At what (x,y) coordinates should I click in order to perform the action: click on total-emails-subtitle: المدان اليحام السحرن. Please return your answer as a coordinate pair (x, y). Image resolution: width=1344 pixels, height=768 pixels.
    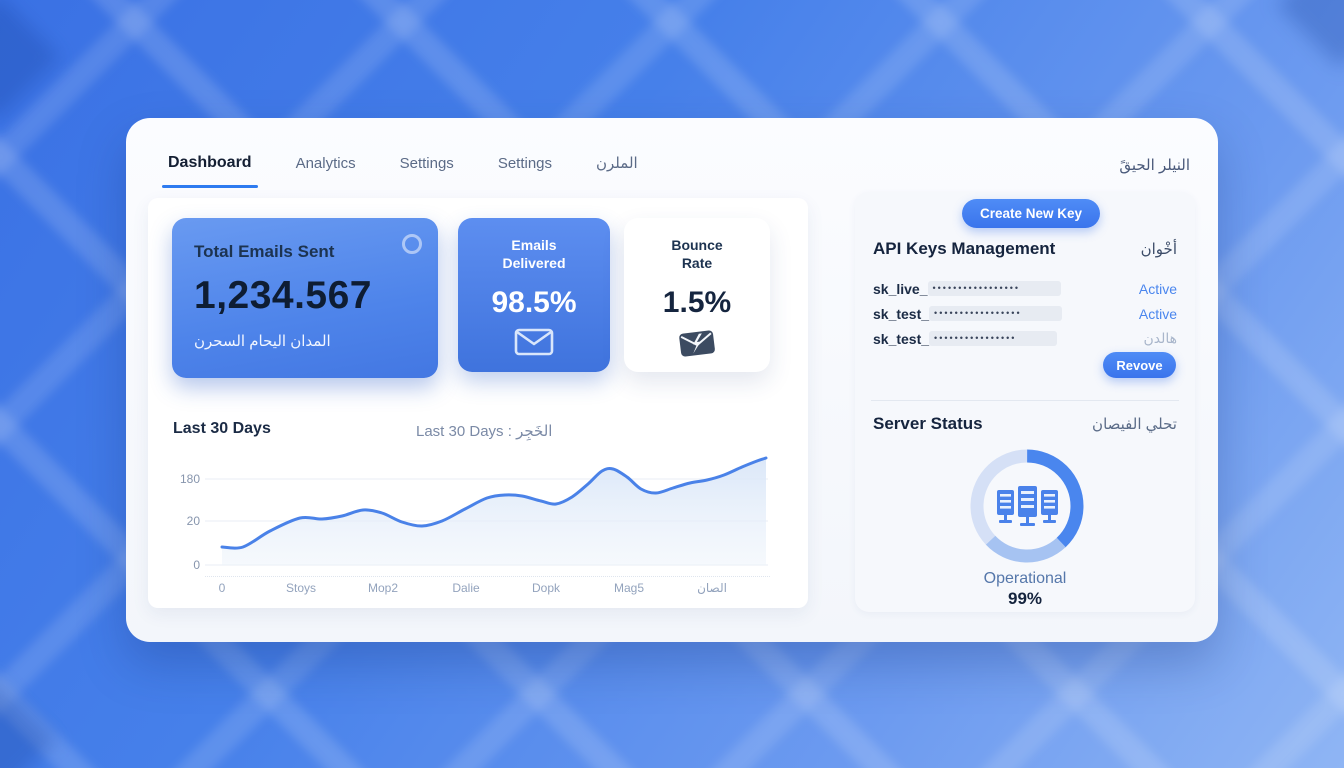
    Looking at the image, I should click on (262, 341).